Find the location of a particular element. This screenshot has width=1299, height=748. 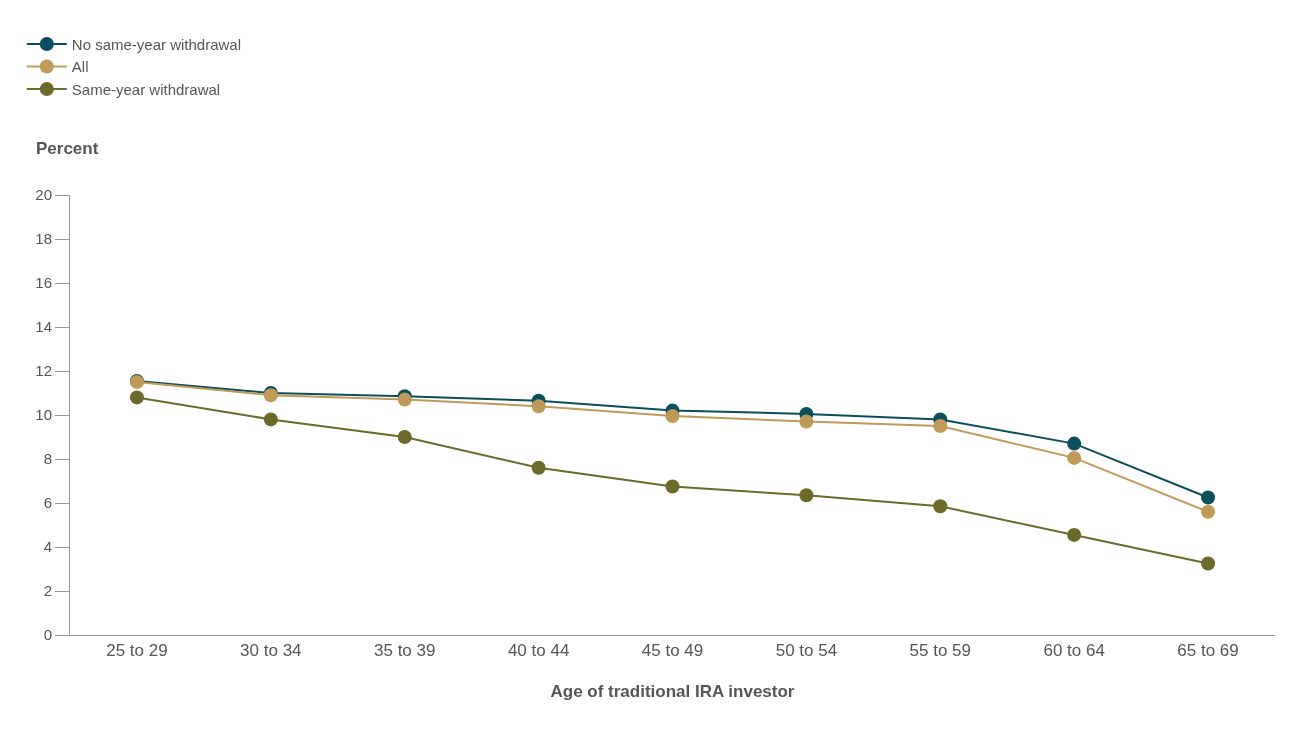

x-tick-label: 40 to 44 is located at coordinates (538, 651).